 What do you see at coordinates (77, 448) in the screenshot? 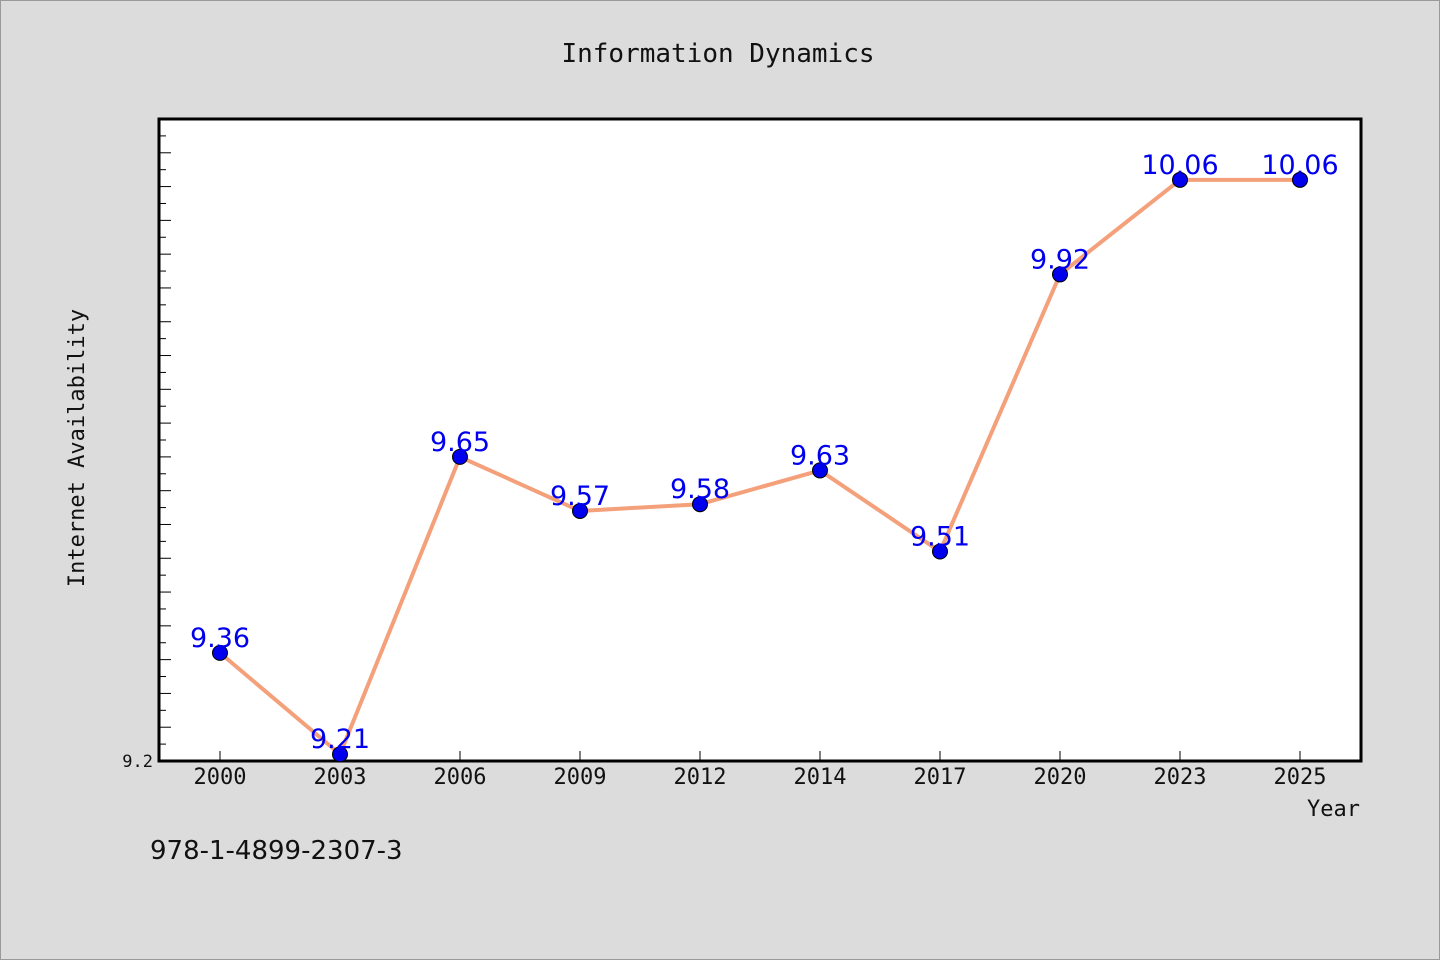
I see `y-axis-label: Internet Availability` at bounding box center [77, 448].